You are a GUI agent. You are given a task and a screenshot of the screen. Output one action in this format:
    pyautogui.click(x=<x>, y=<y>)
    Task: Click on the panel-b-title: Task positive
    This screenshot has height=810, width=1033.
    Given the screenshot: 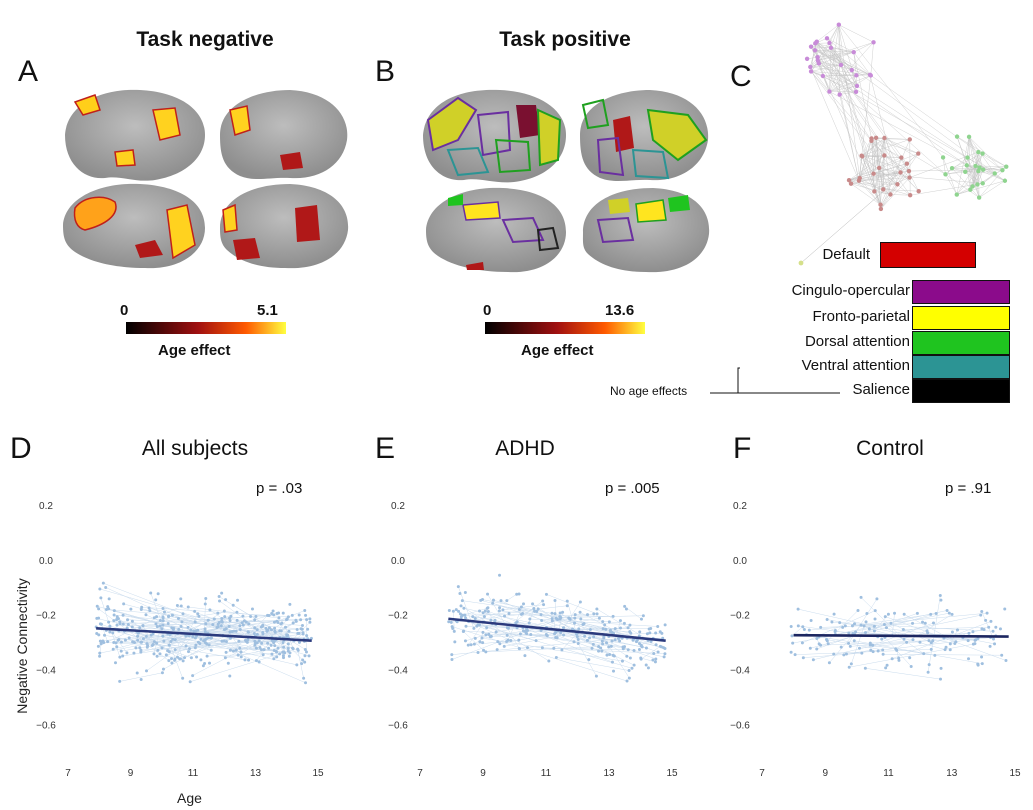 What is the action you would take?
    pyautogui.click(x=565, y=39)
    